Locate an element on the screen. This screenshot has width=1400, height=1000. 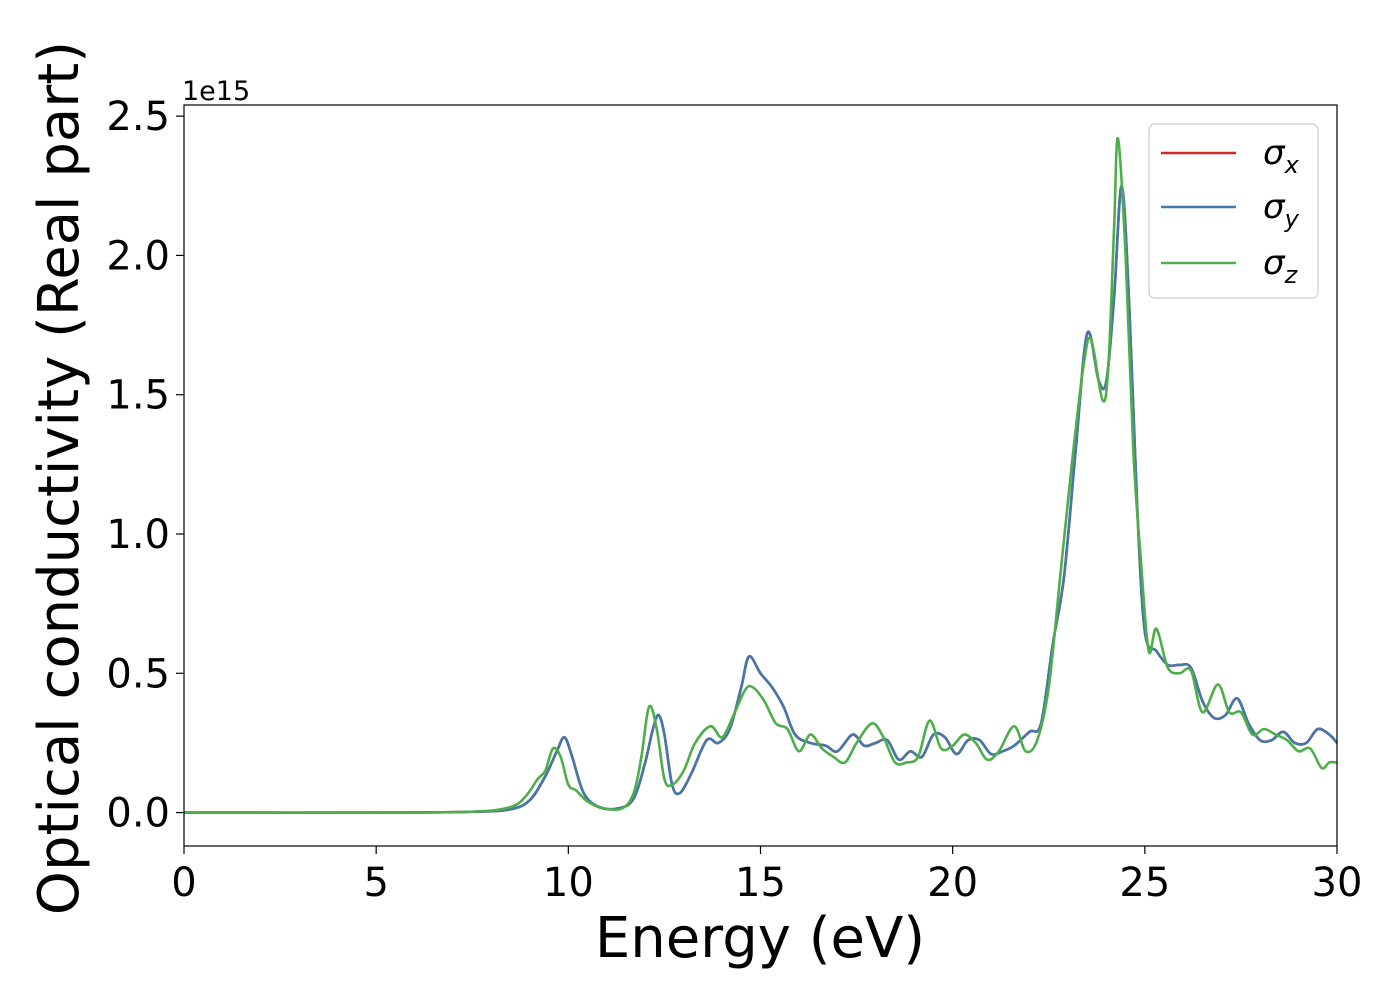
x-tick-label: 0 is located at coordinates (183, 883).